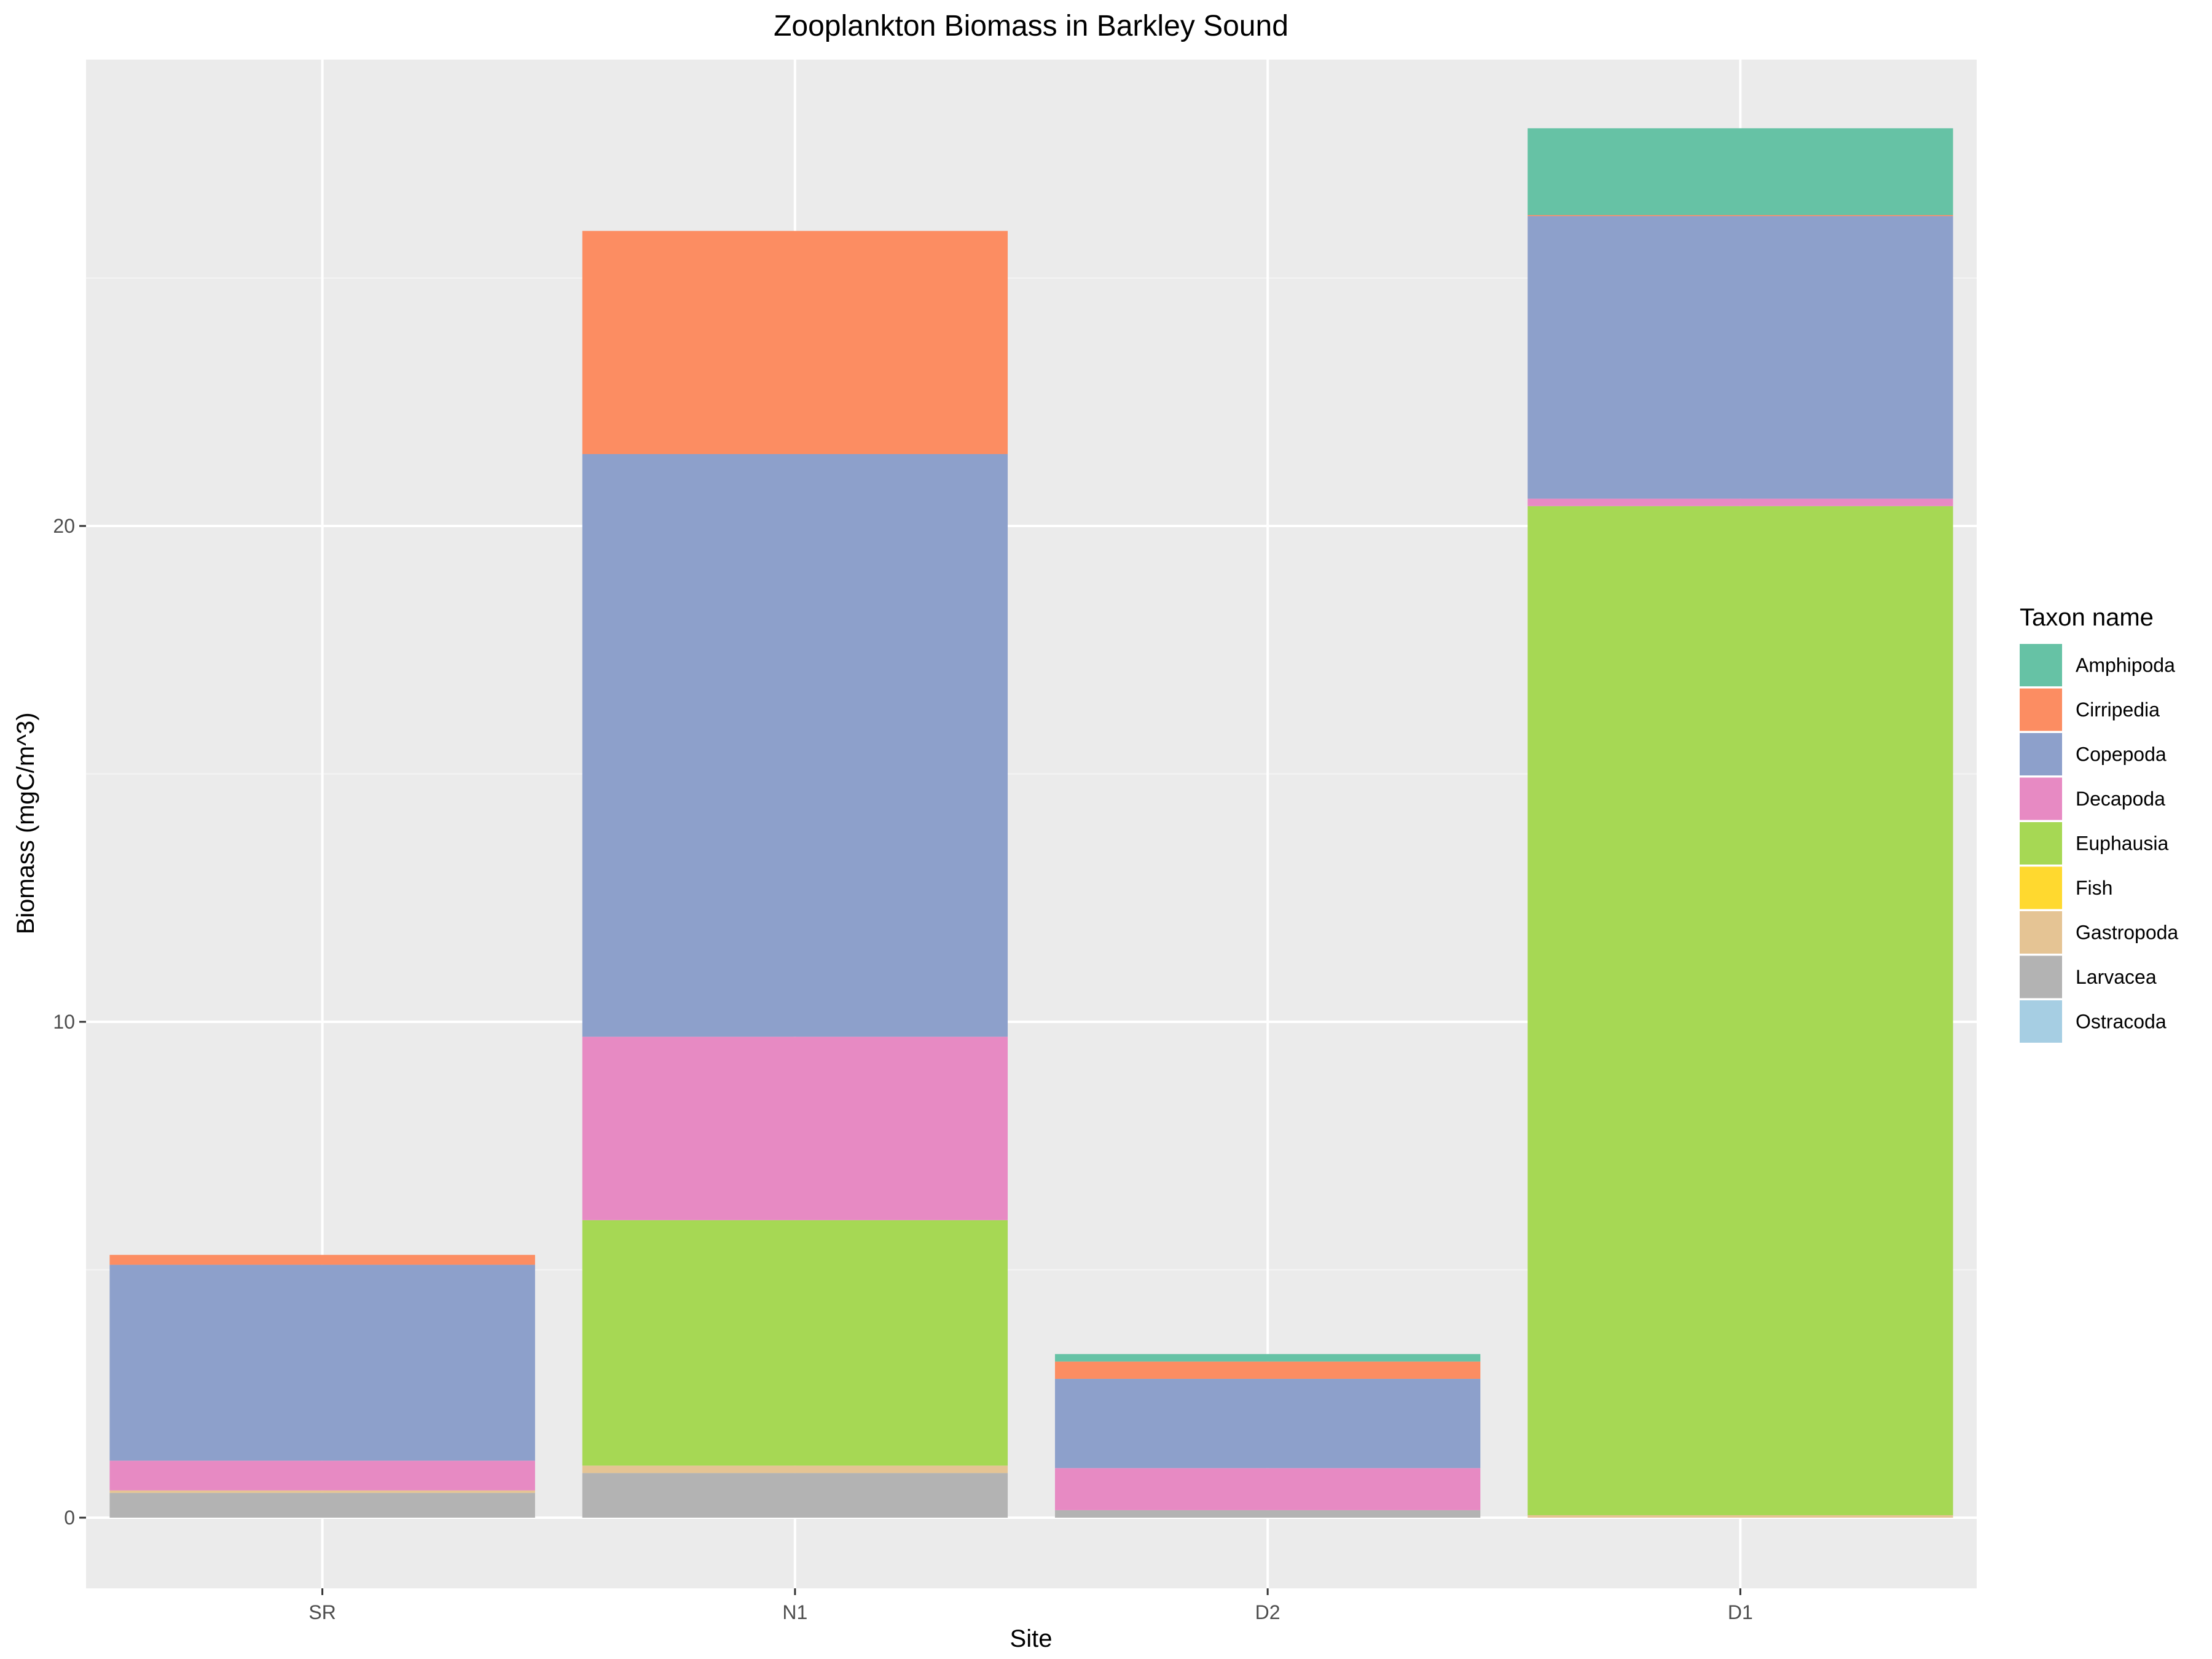  What do you see at coordinates (322, 1505) in the screenshot?
I see `bar-segment-larvacea-sr` at bounding box center [322, 1505].